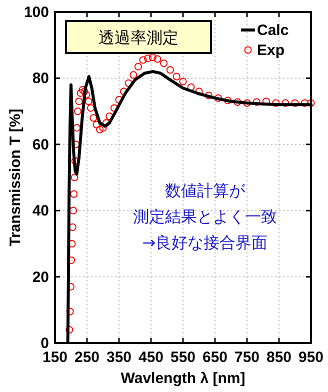 The height and width of the screenshot is (392, 328). I want to click on x-tick-label: 650, so click(215, 357).